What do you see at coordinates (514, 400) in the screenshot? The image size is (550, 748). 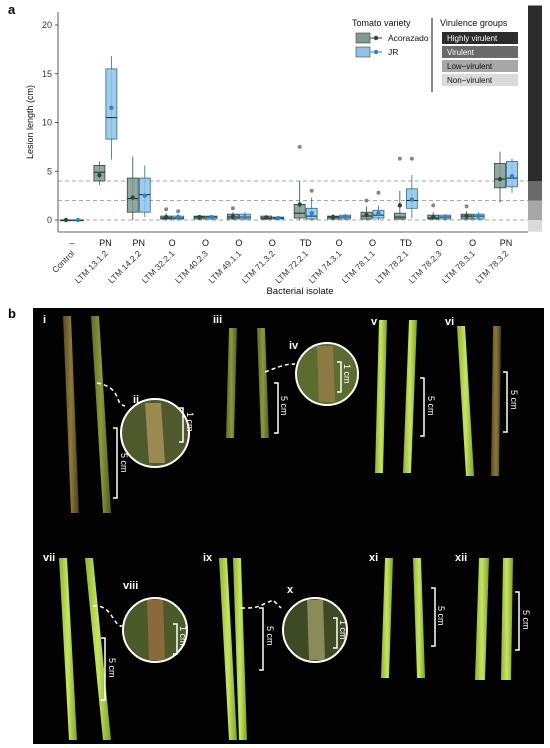 I see `scale-label-5cm-vi: 5 cm` at bounding box center [514, 400].